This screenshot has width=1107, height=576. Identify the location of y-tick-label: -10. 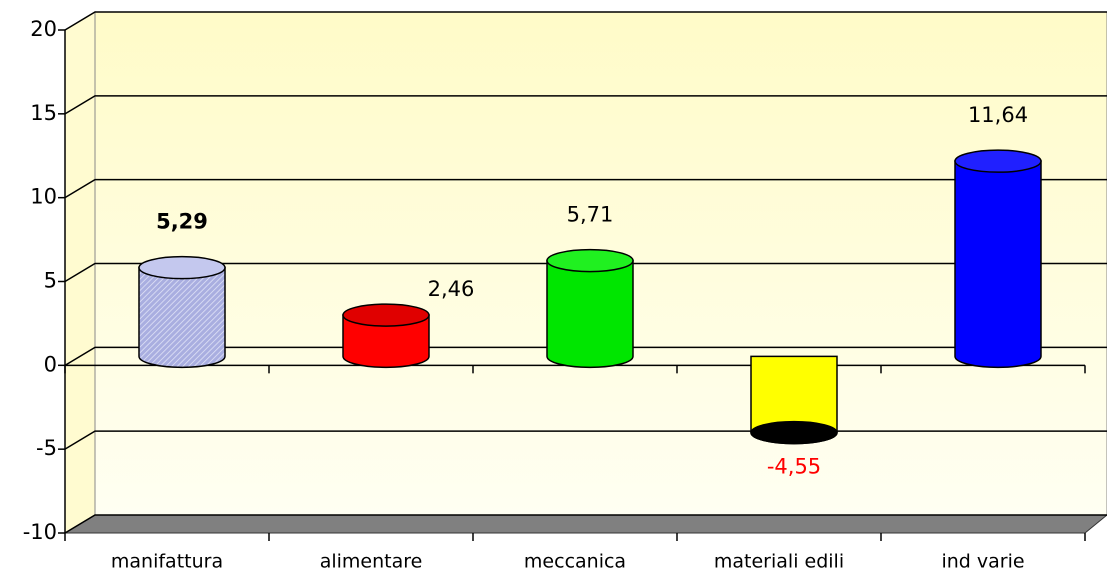
(40, 532).